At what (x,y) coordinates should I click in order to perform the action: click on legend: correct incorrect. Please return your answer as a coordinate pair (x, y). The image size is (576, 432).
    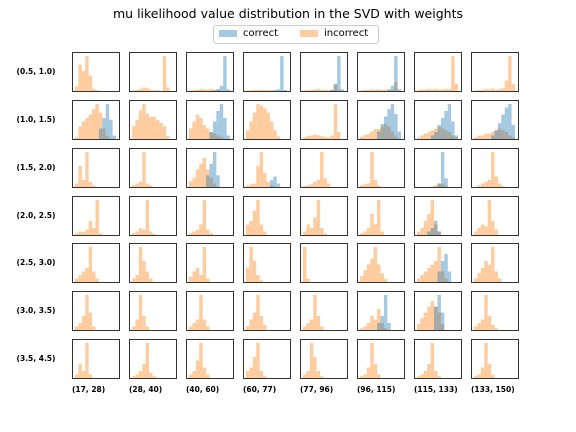
    Looking at the image, I should click on (296, 34).